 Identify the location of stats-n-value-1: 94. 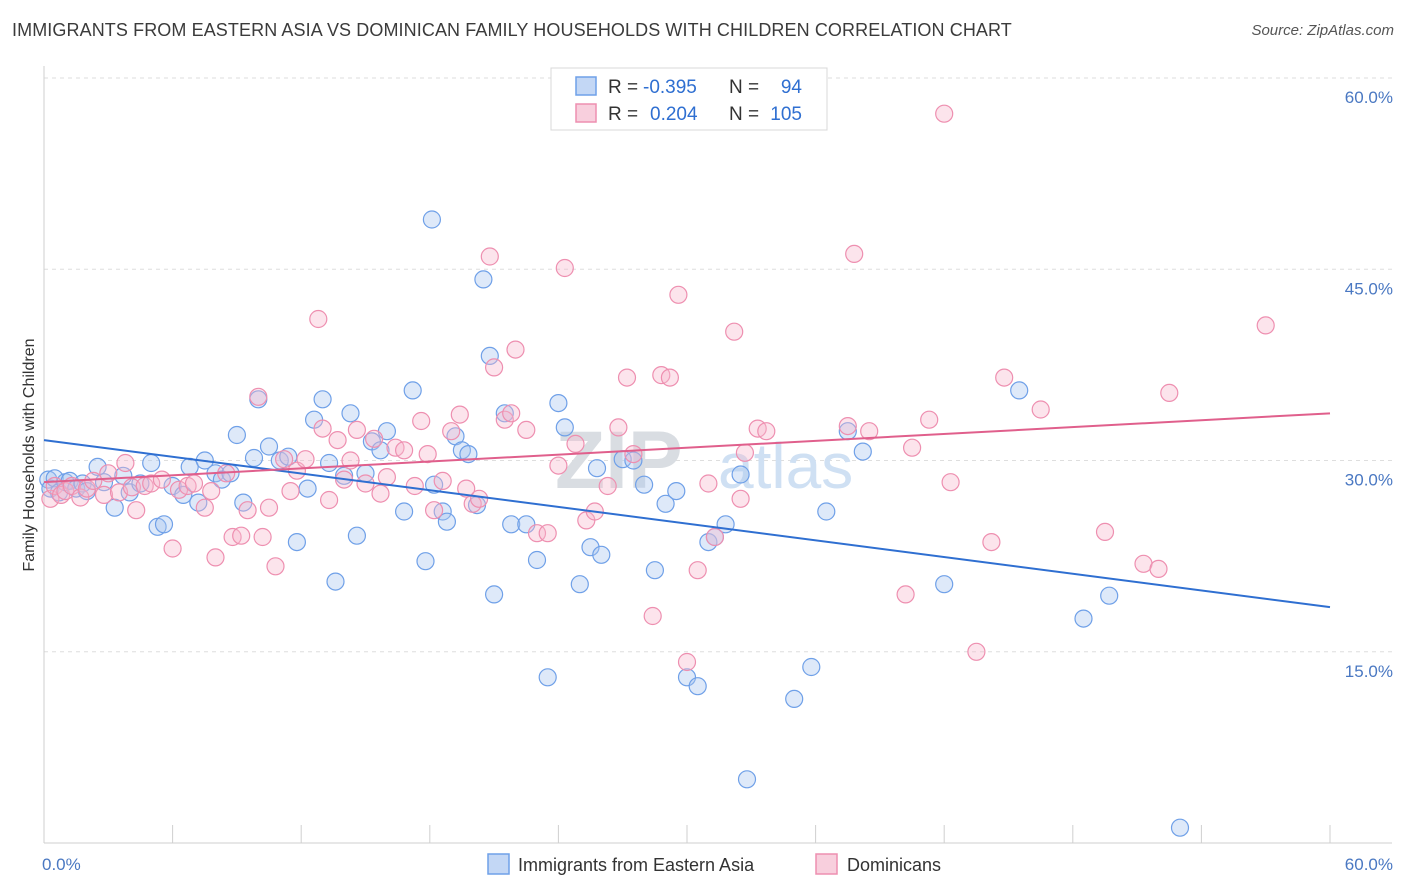
(792, 87).